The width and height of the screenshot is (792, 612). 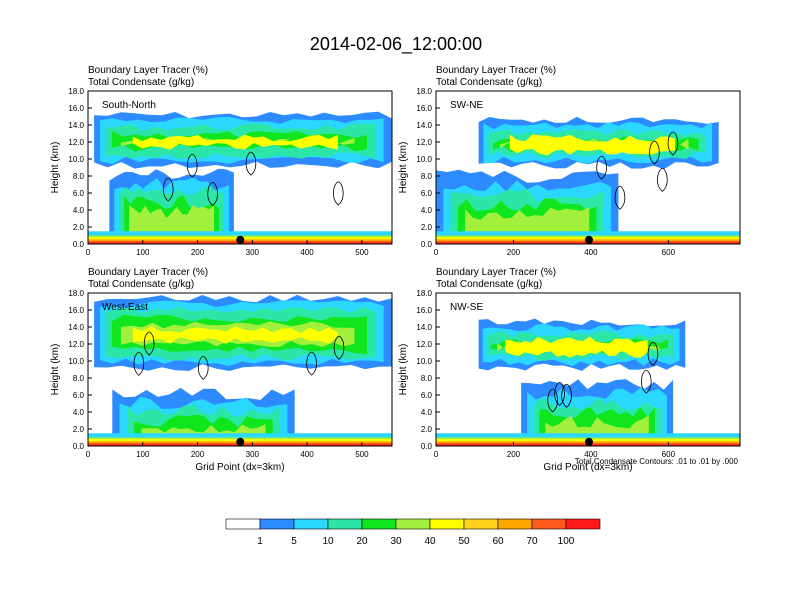 I want to click on panel-name: NW-SE, so click(x=466, y=307).